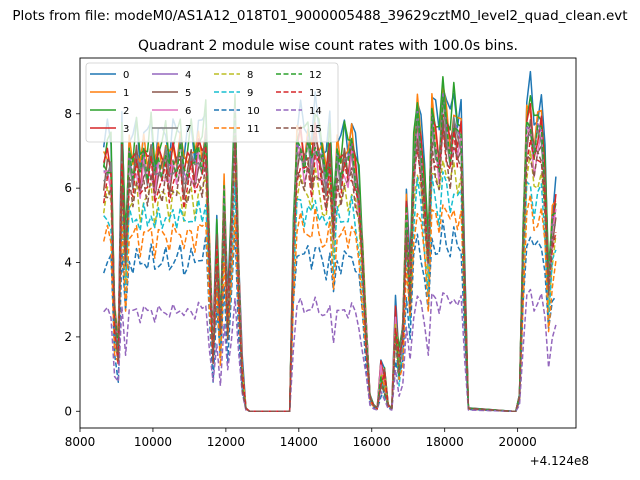  What do you see at coordinates (68, 114) in the screenshot?
I see `y-tick-label: 8` at bounding box center [68, 114].